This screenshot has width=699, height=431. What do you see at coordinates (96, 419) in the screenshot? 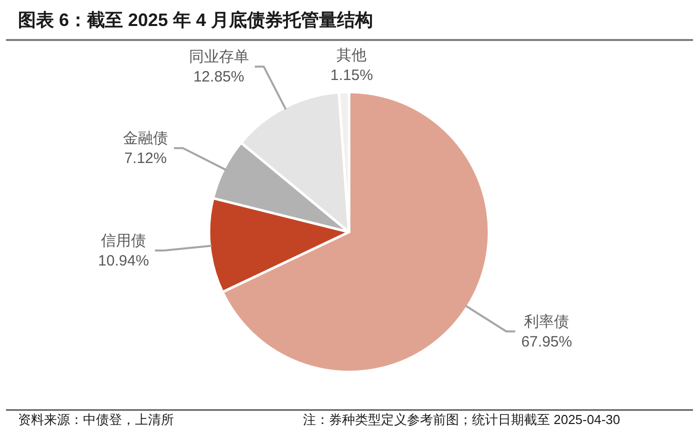
I see `annotation: 资料来源：中债登，上清所` at bounding box center [96, 419].